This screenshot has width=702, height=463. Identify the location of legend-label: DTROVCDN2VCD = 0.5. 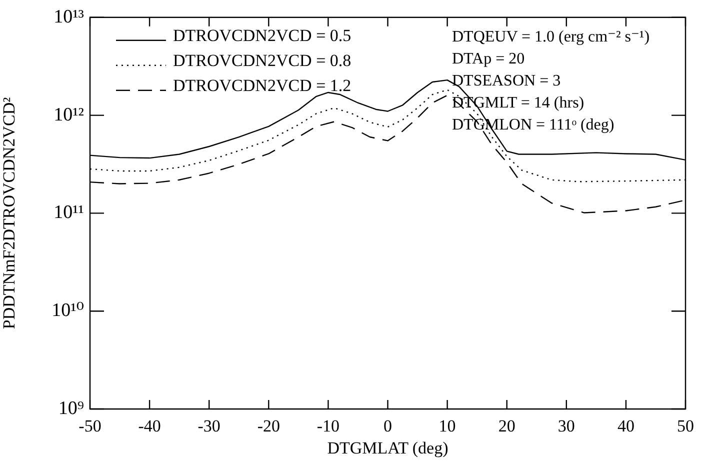
(262, 35).